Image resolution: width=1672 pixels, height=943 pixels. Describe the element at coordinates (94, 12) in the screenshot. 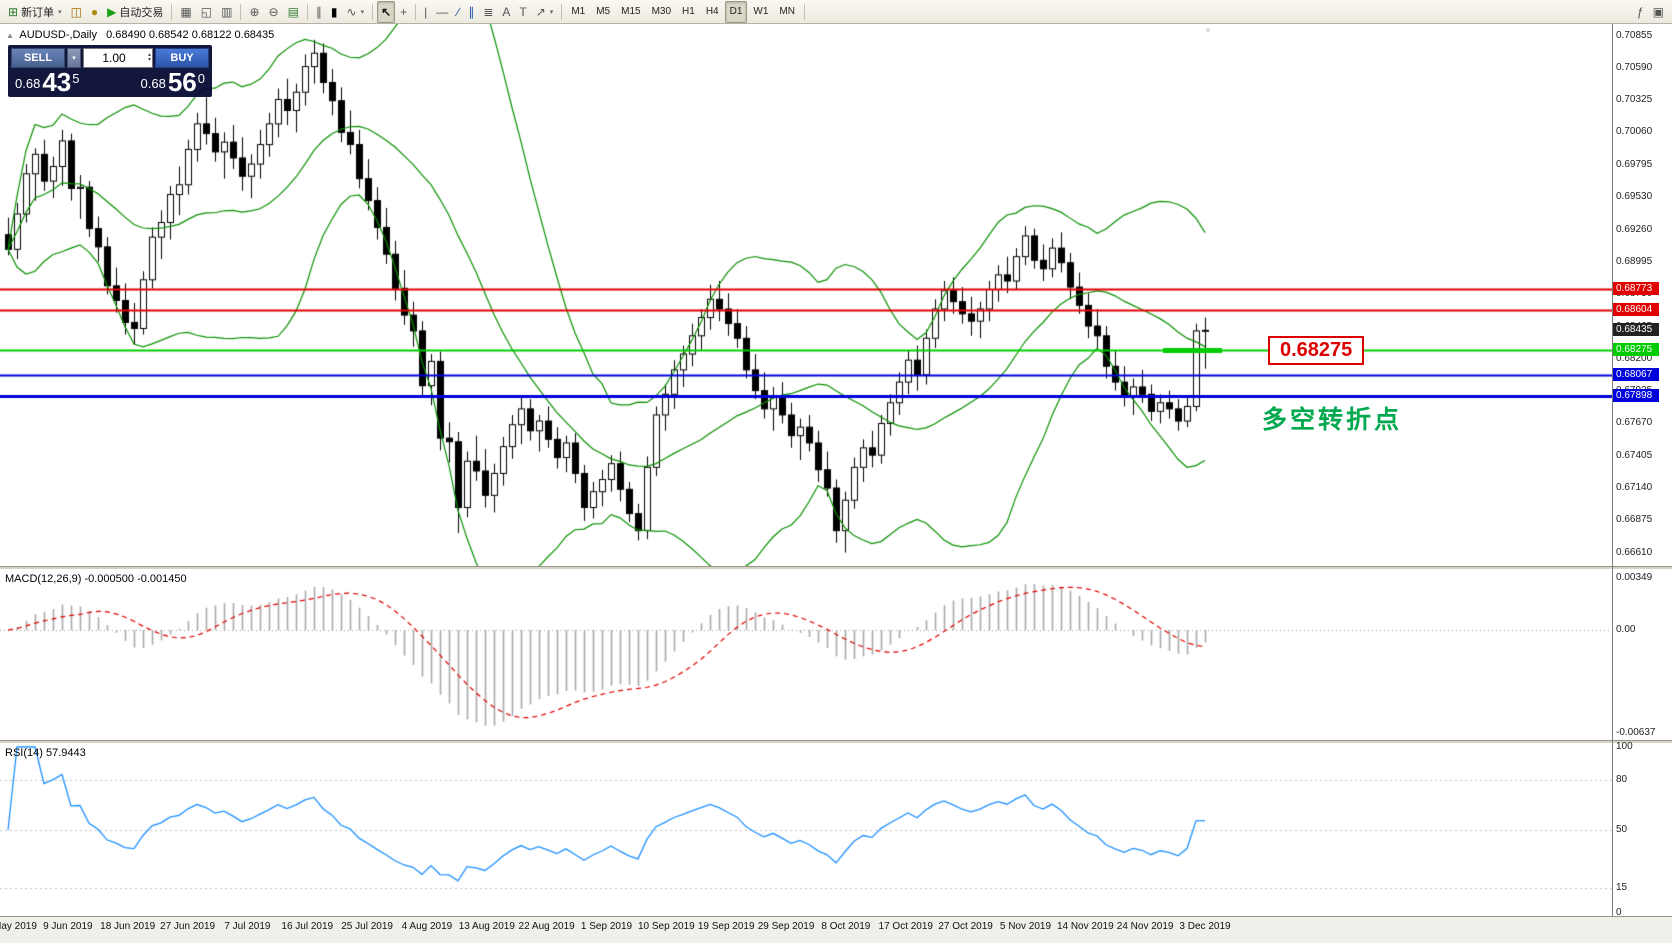

I see `profiles-button: ●` at that location.